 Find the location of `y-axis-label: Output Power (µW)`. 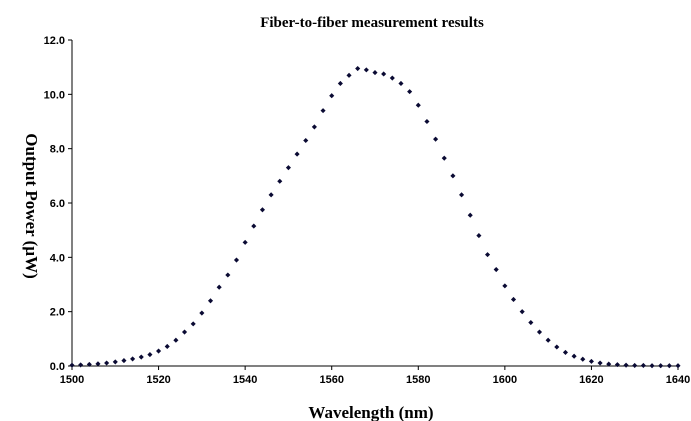

y-axis-label: Output Power (µW) is located at coordinates (31, 205).